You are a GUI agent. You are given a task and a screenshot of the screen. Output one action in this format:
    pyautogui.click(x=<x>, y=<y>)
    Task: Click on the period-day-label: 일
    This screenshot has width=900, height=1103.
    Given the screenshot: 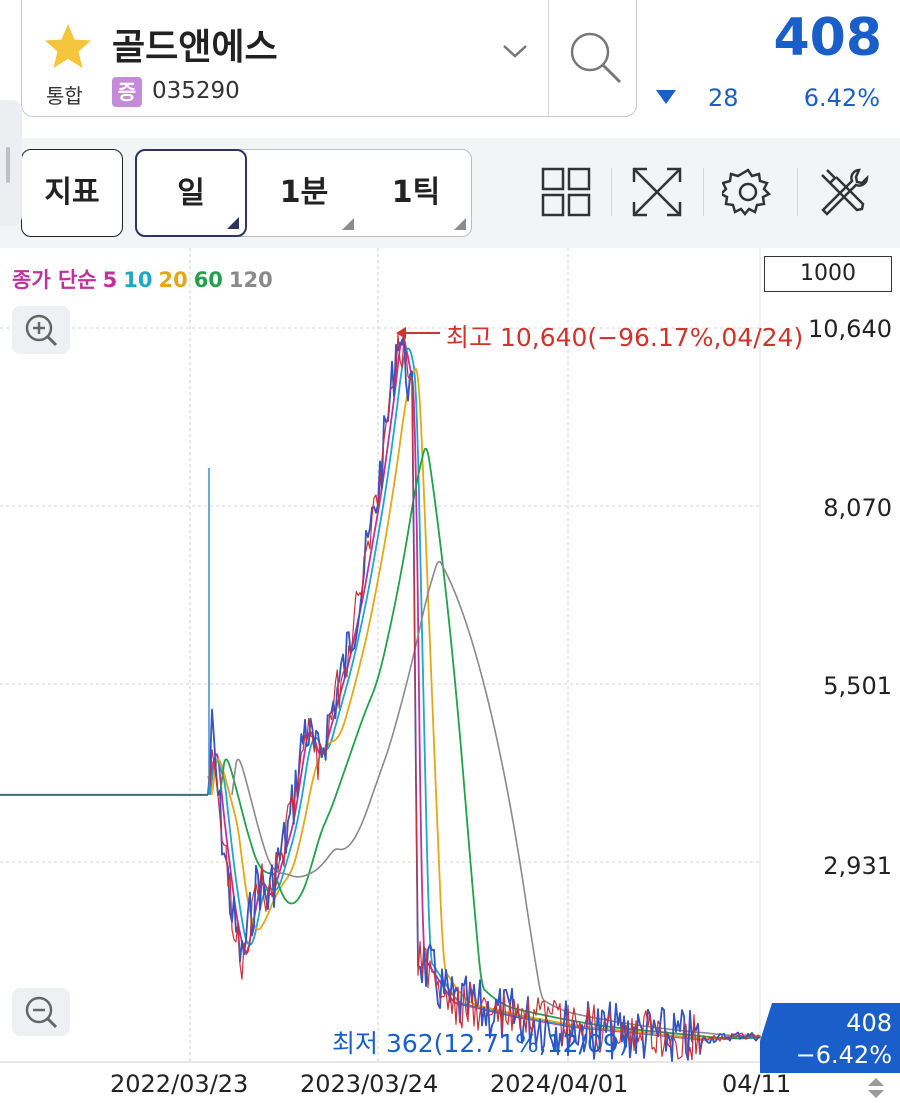 What is the action you would take?
    pyautogui.click(x=191, y=193)
    